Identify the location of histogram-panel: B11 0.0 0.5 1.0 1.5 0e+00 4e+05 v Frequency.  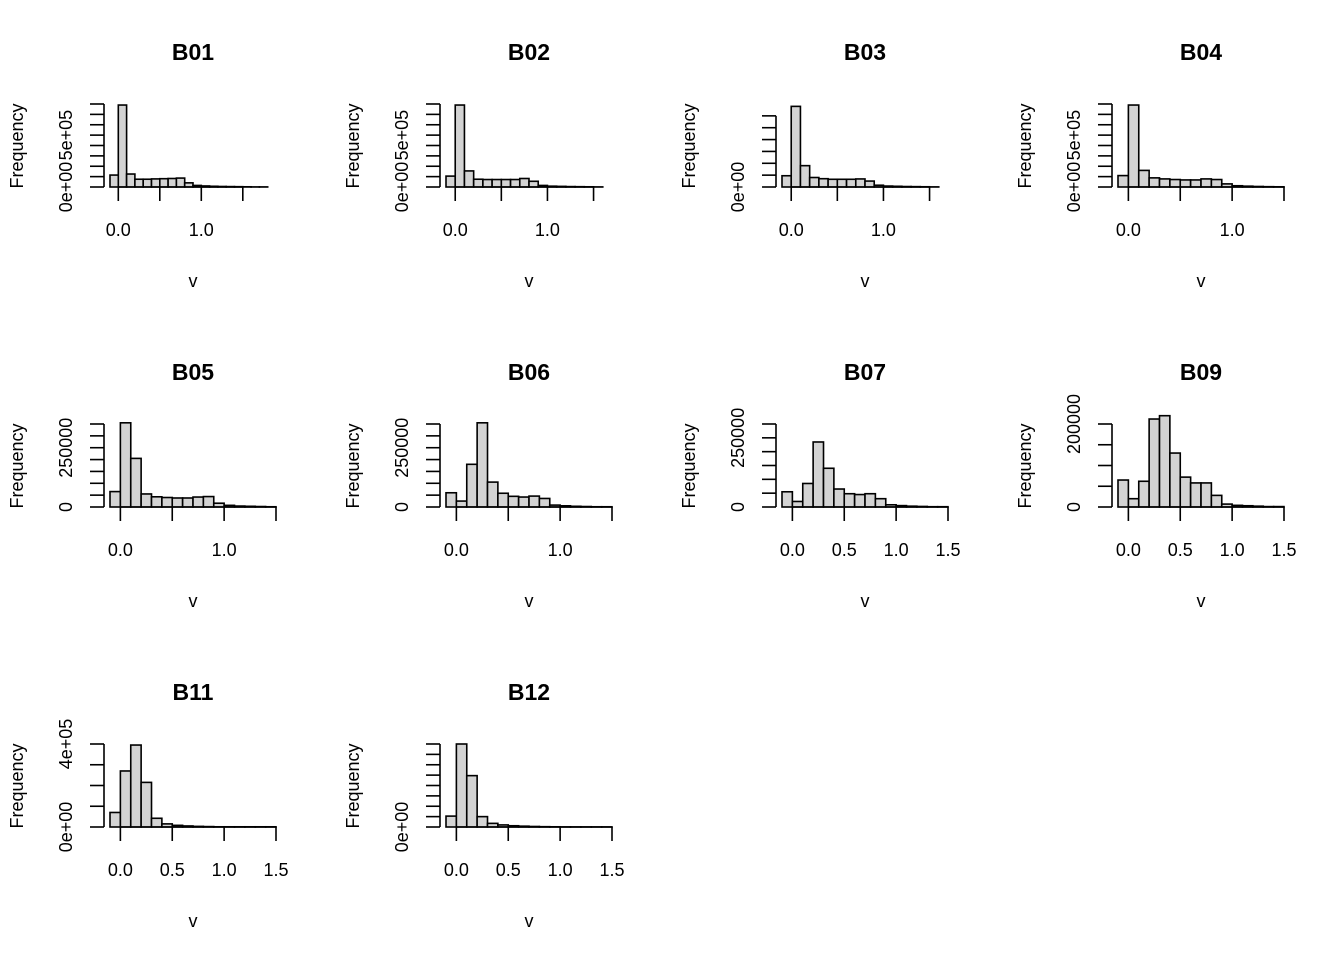
(148, 805).